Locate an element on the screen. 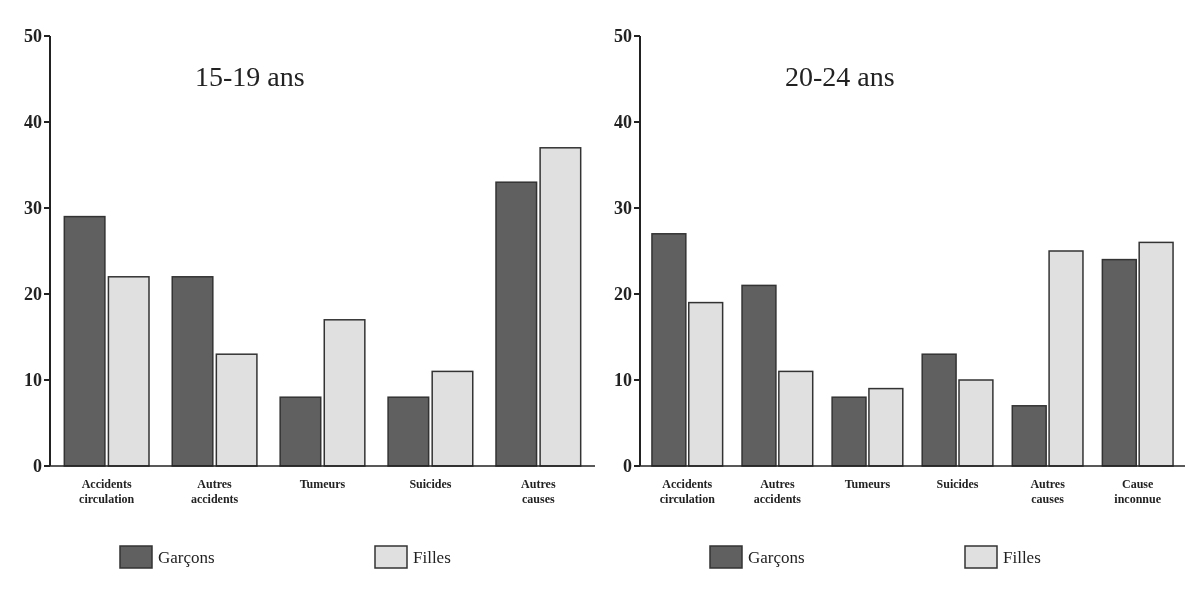  text: 20-24 ans is located at coordinates (840, 76).